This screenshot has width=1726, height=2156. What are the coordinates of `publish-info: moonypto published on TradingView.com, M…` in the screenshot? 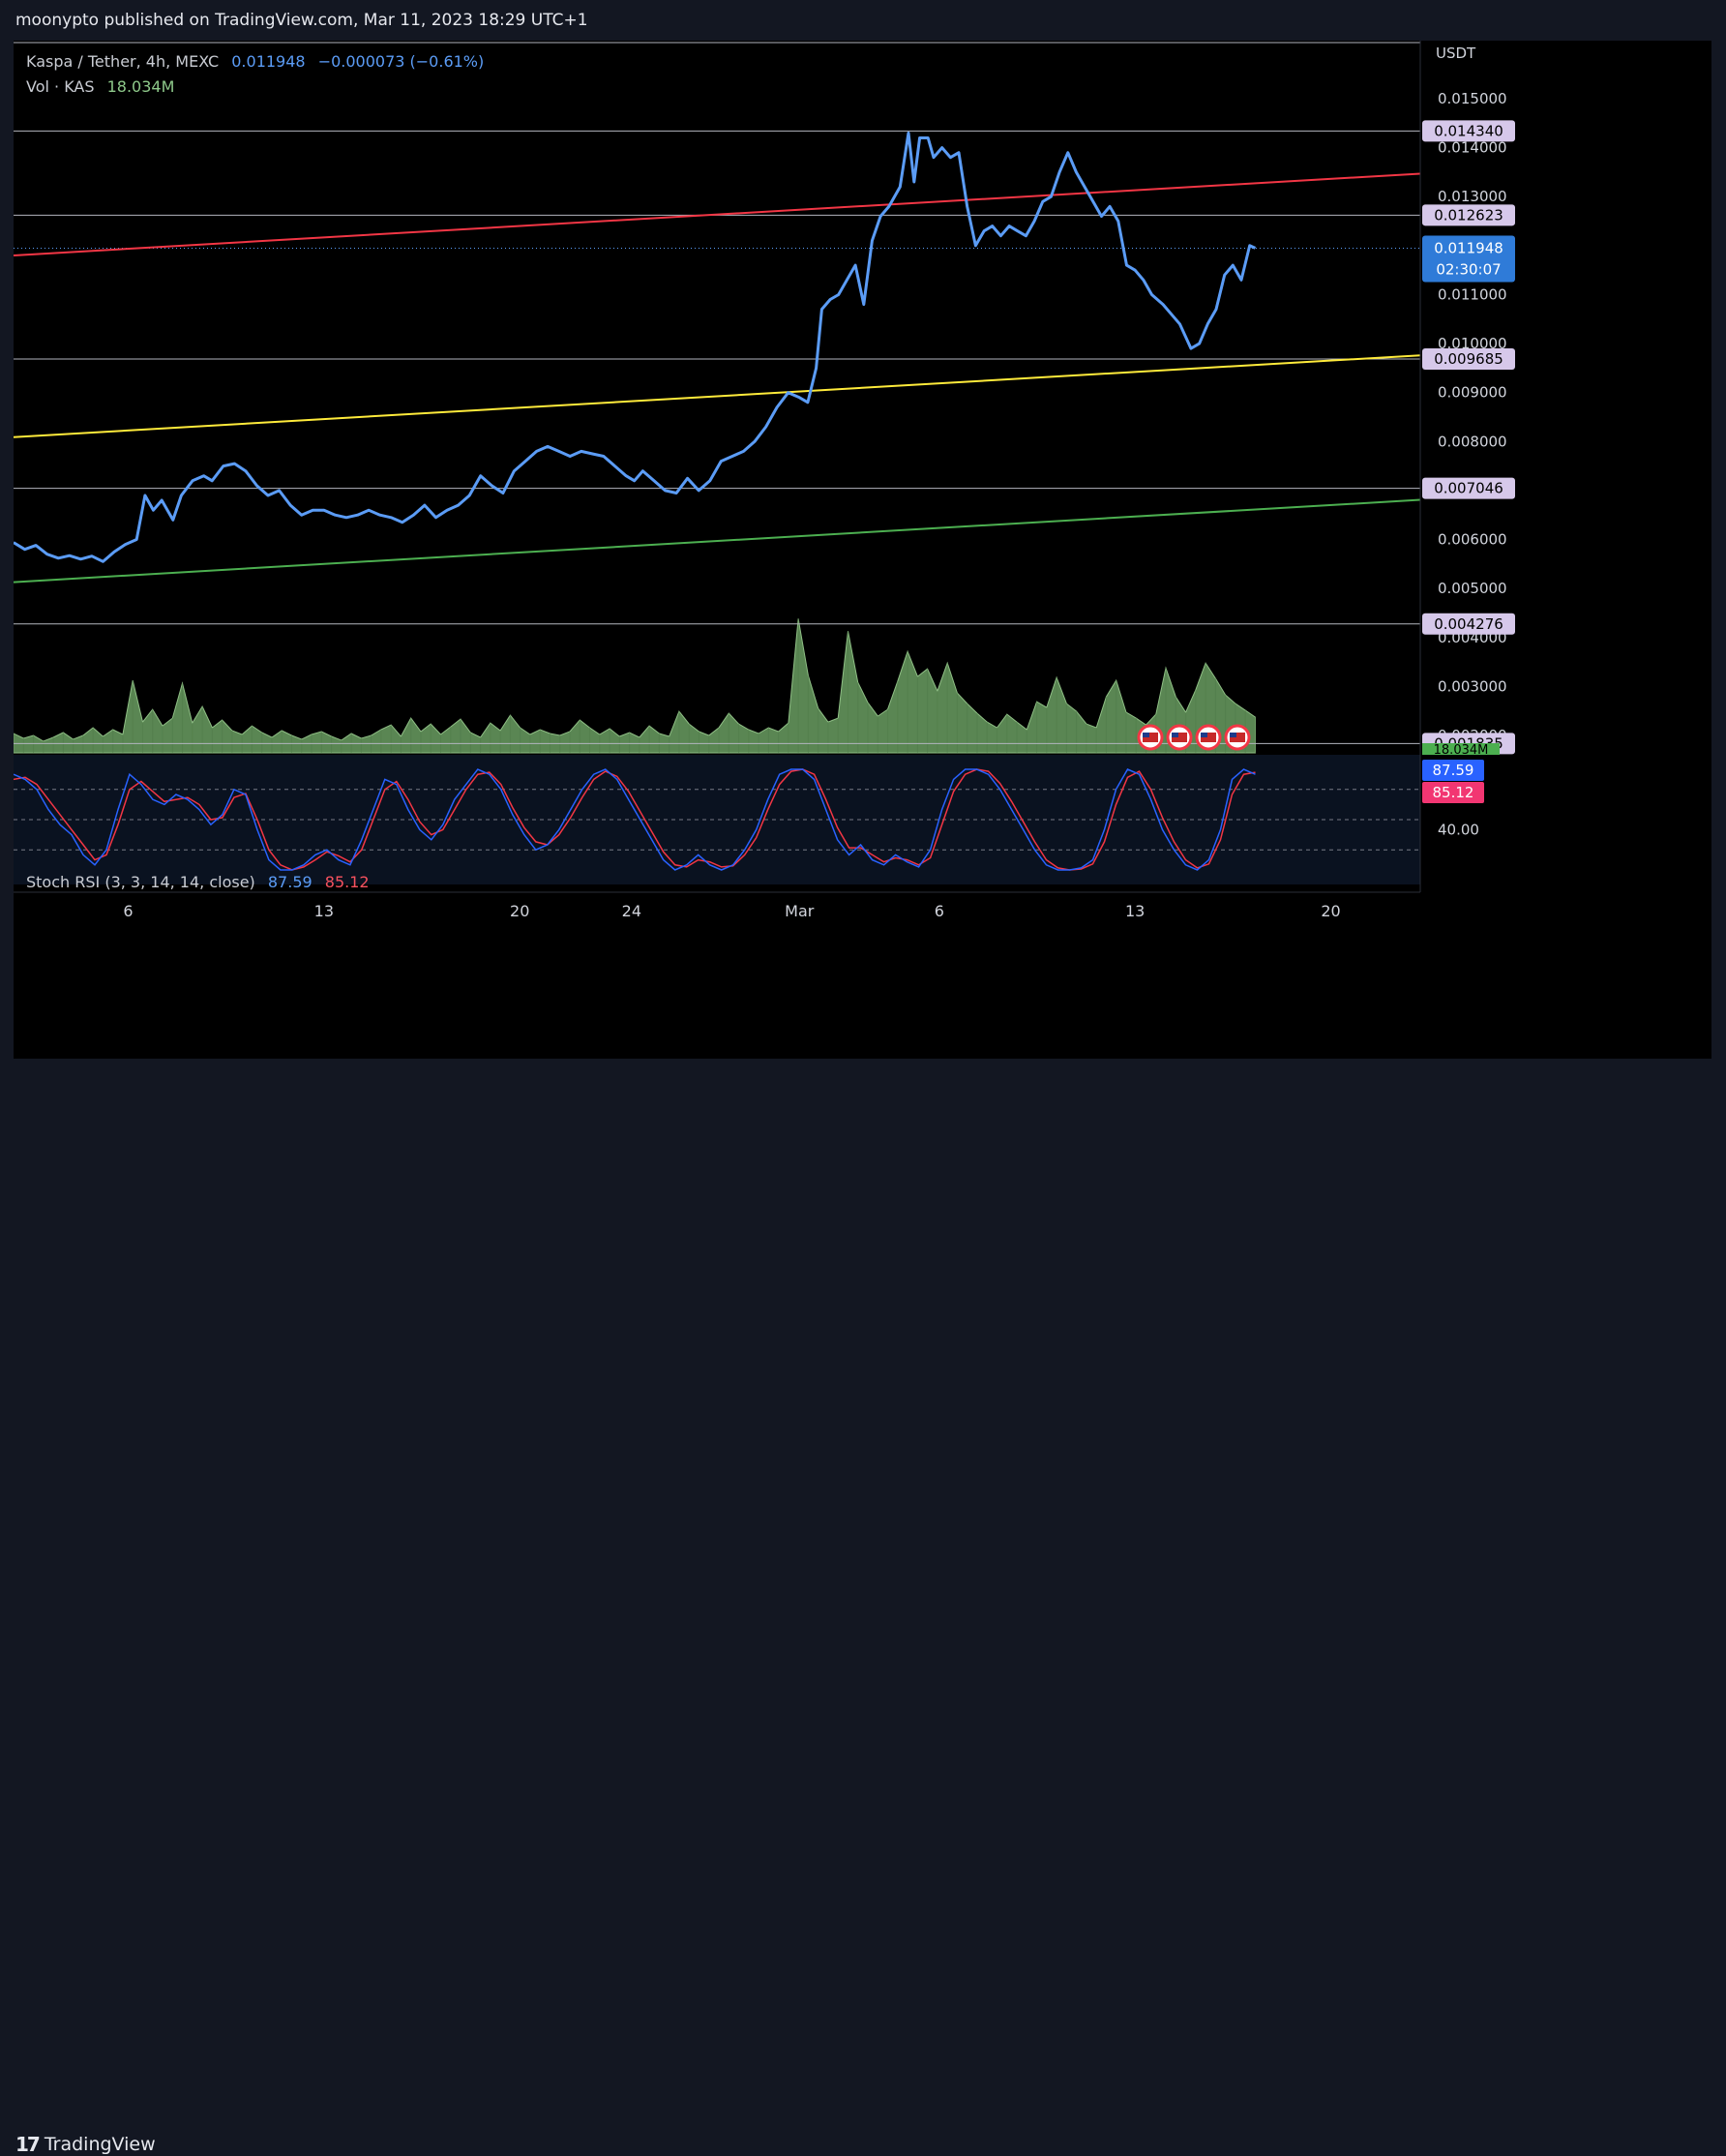 It's located at (301, 20).